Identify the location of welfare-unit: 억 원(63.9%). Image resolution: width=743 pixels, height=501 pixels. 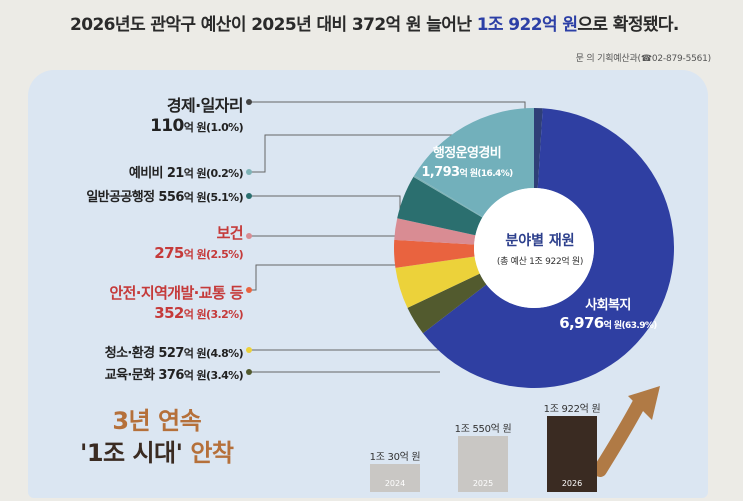
(630, 326).